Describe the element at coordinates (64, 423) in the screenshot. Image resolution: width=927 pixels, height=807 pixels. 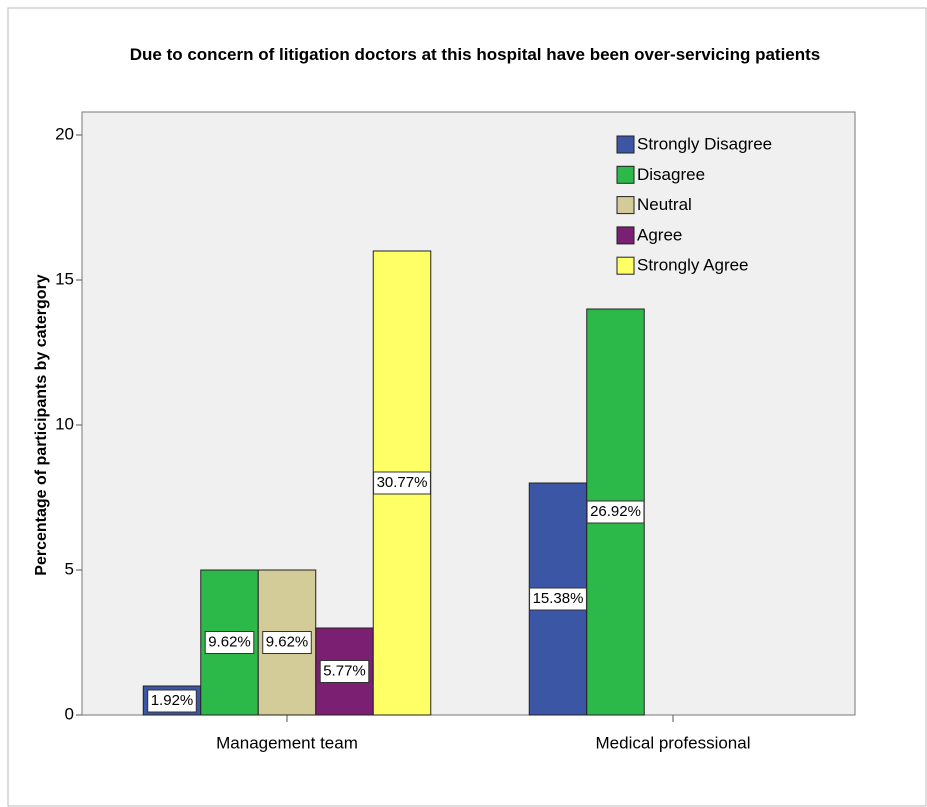
I see `y-tick-label: 10` at that location.